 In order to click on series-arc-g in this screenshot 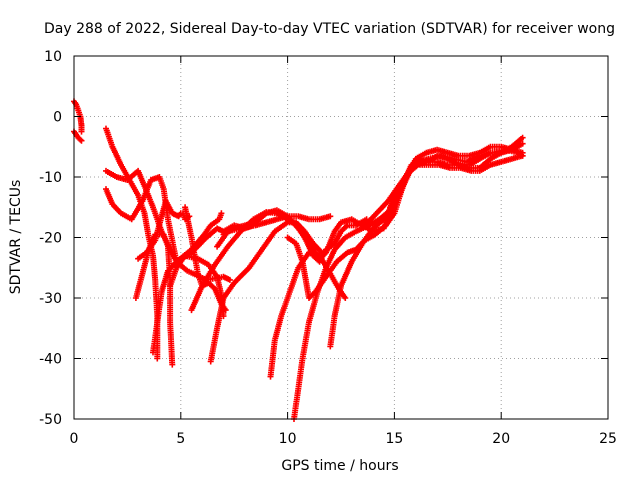, I will do `click(164, 230)`.